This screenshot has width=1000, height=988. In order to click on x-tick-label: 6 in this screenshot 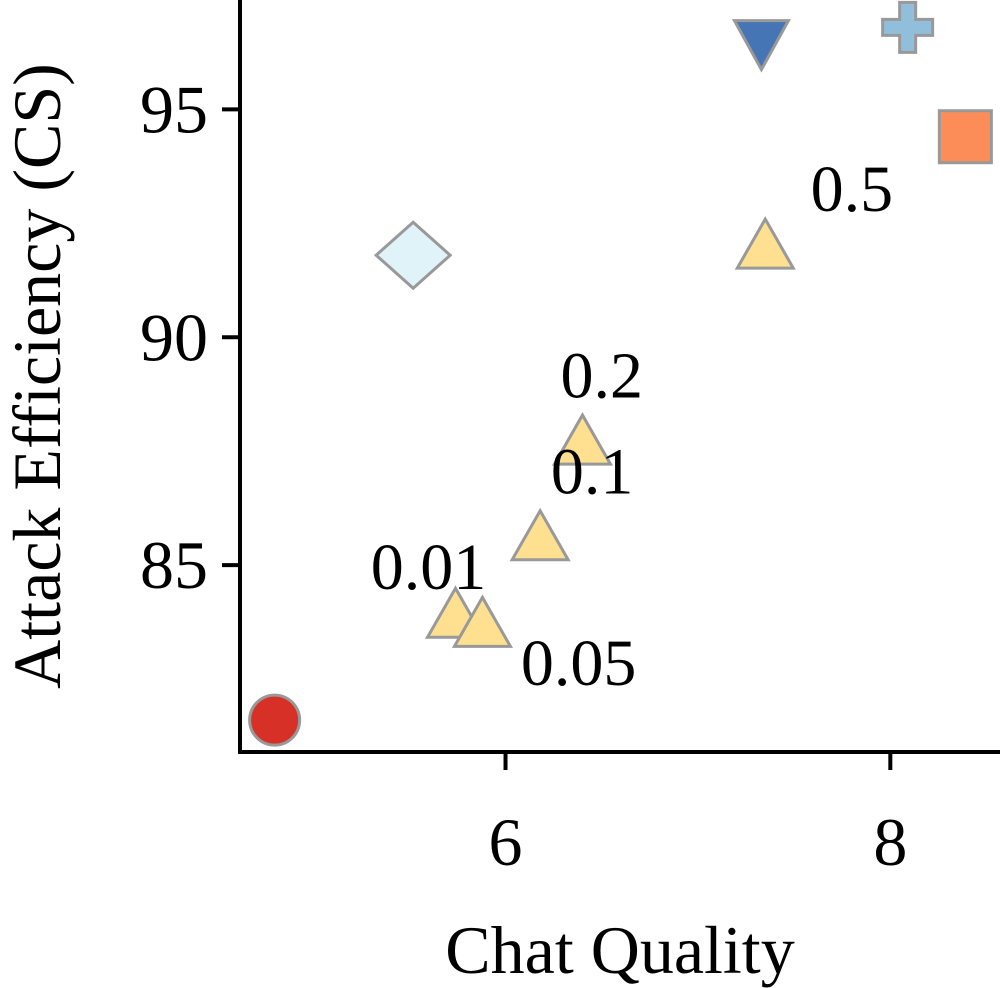, I will do `click(506, 842)`.